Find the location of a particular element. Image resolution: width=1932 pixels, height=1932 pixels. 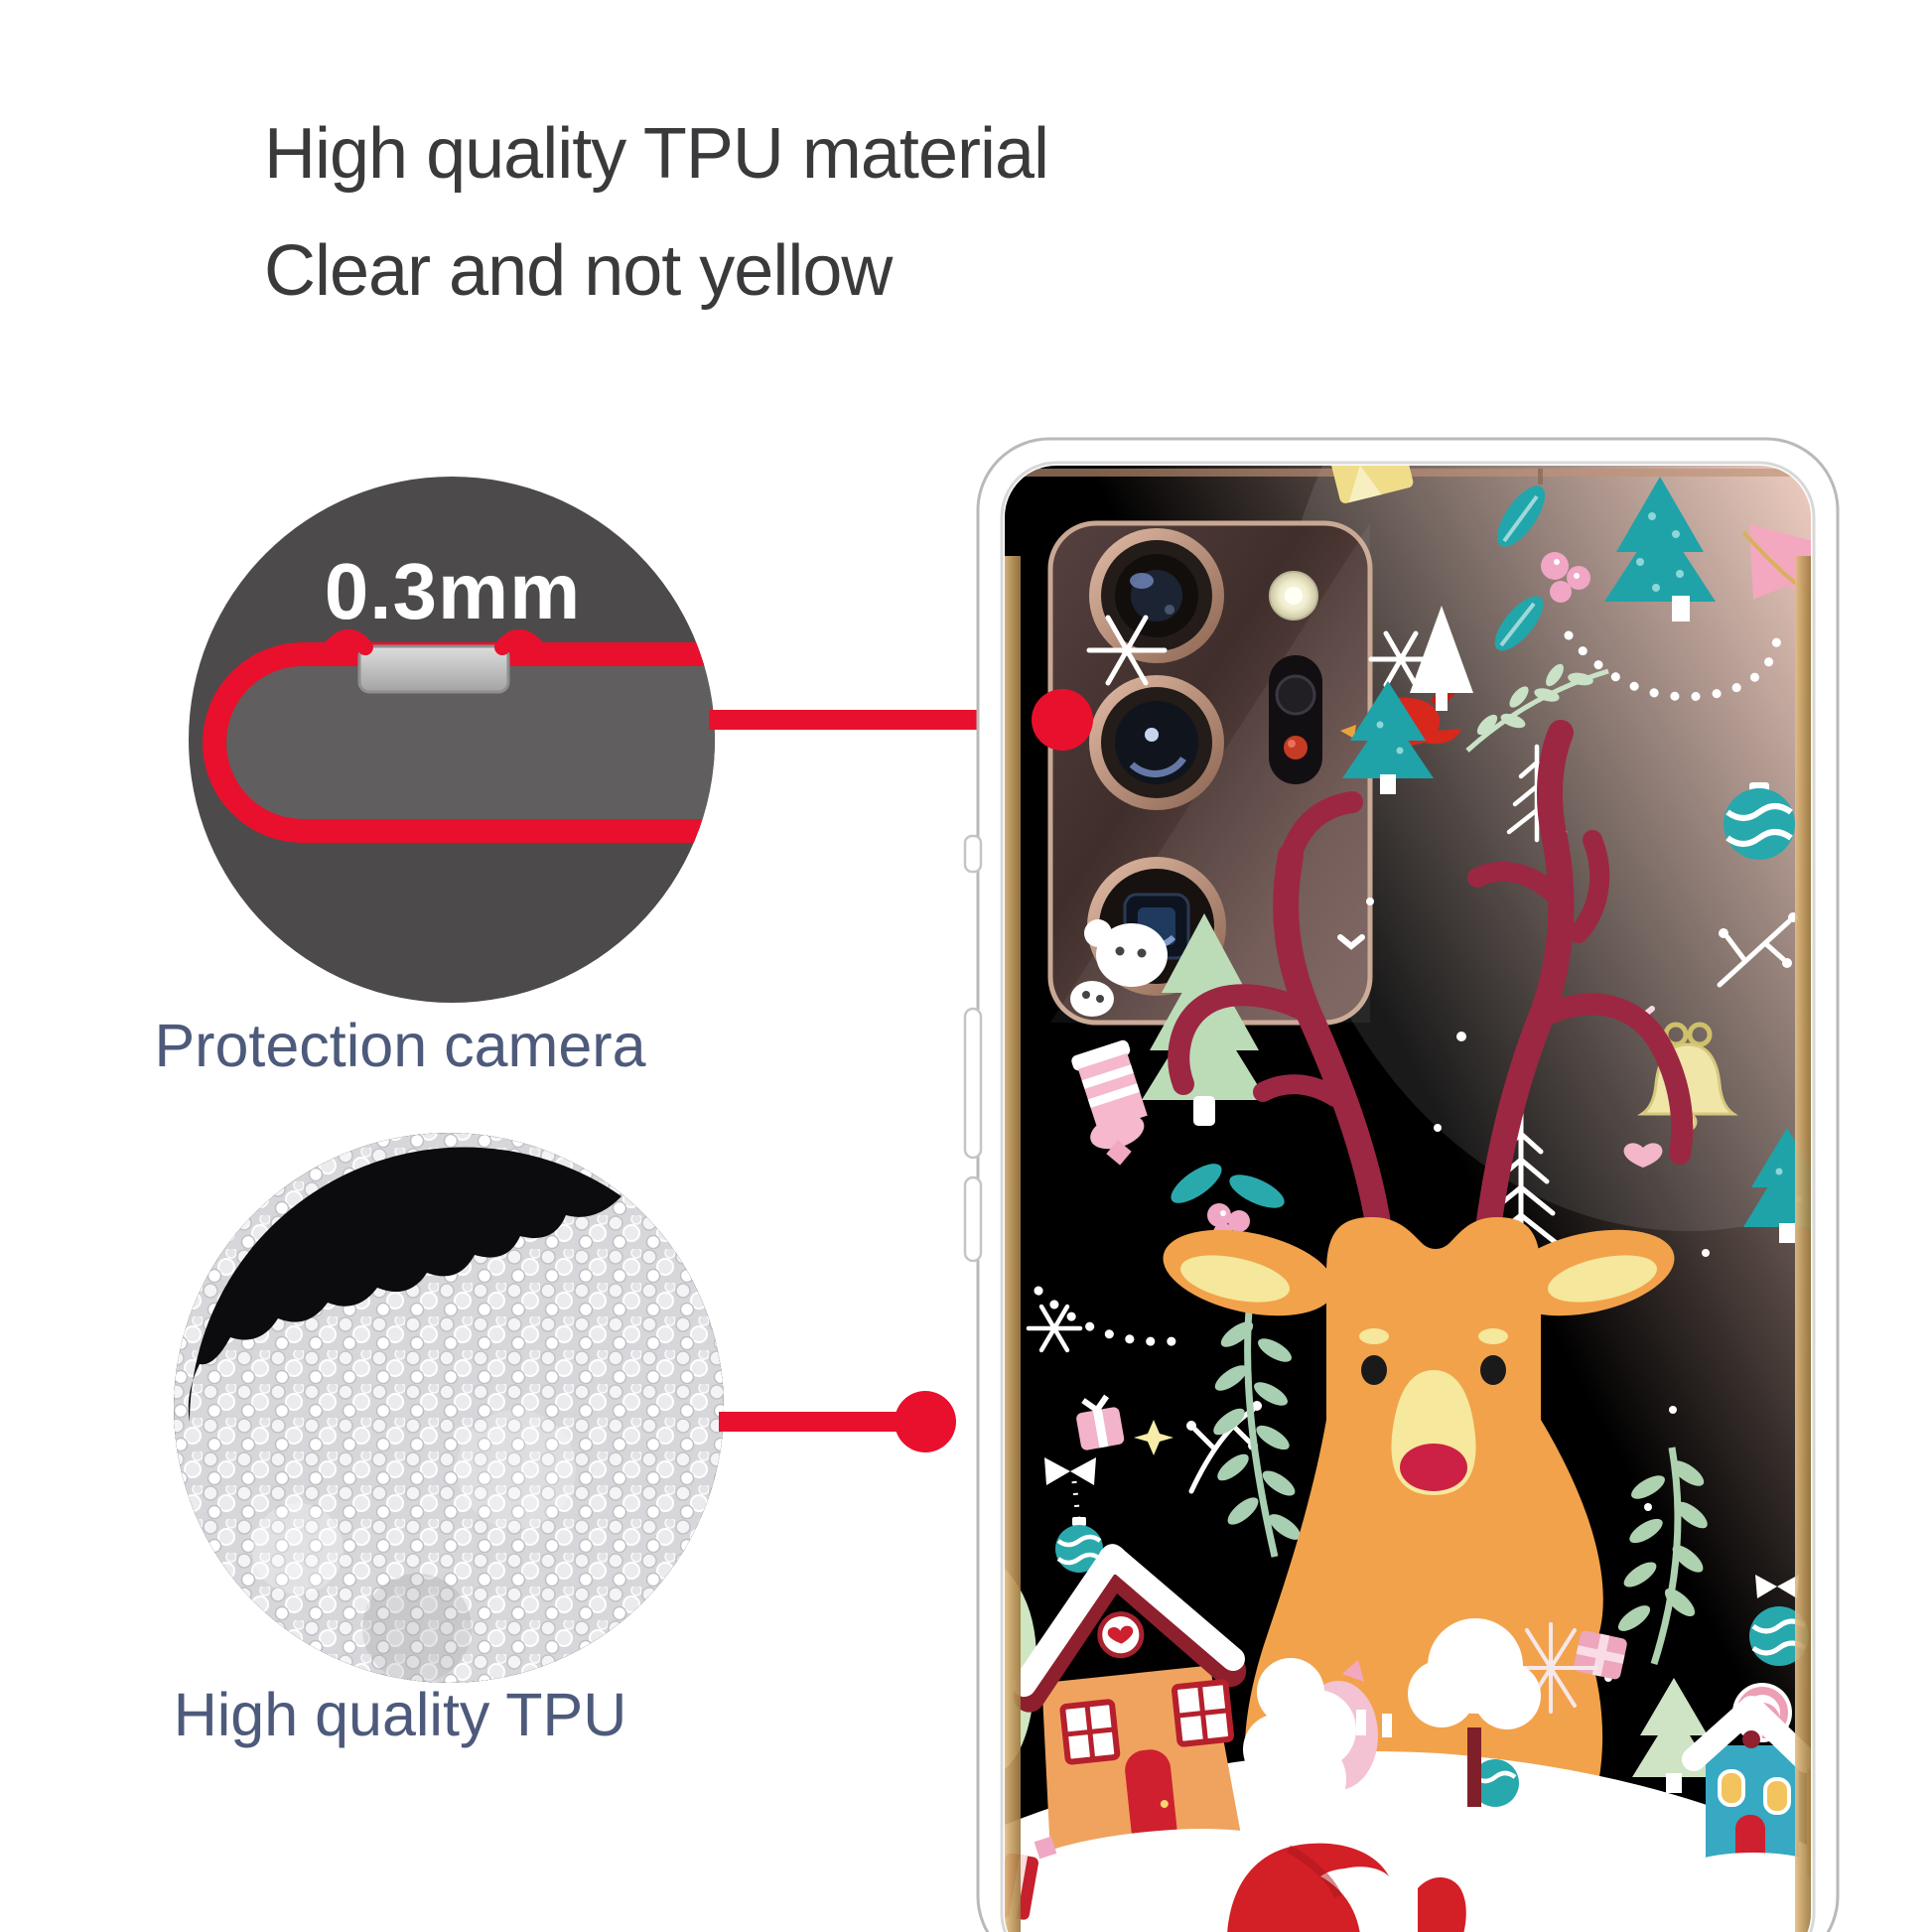

thickness-callout-circle is located at coordinates (452, 740).